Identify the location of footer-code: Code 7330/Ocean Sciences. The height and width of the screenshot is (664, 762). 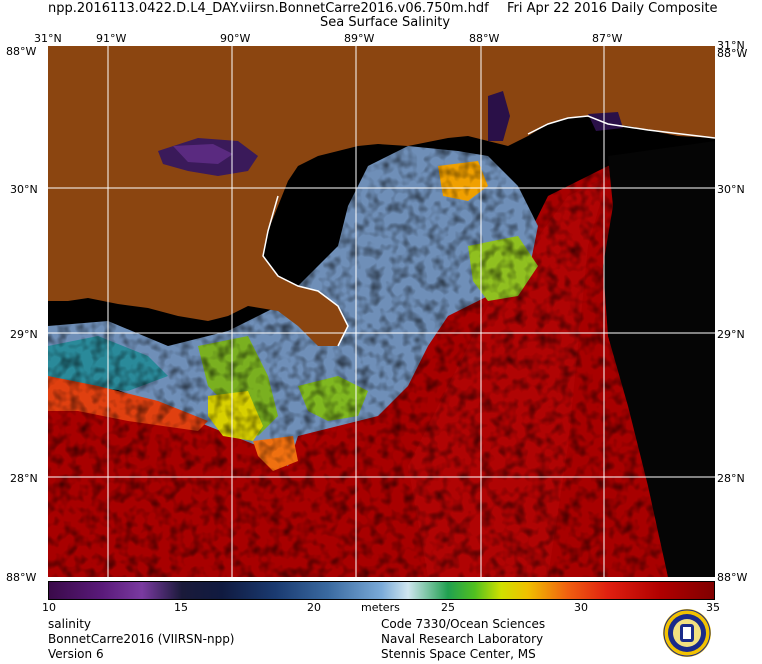
(463, 624).